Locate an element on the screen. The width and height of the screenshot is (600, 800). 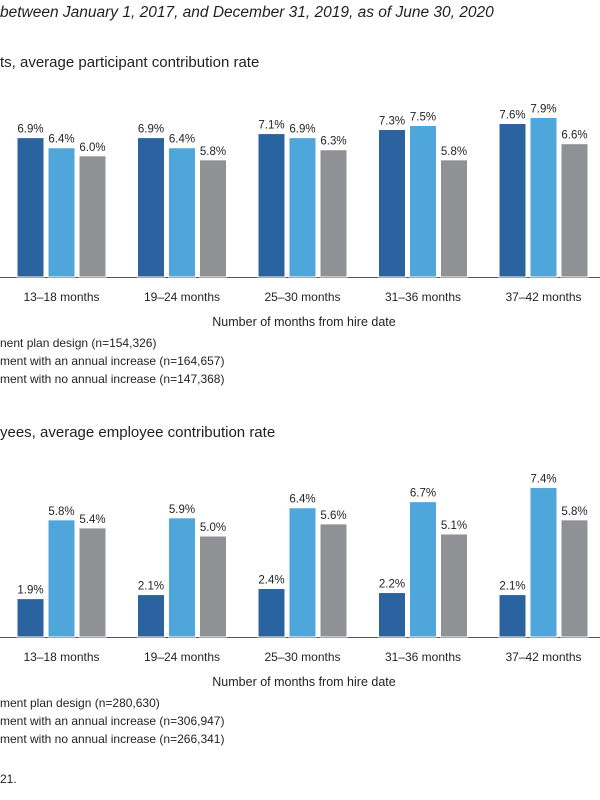
bar-value-label: 5.1% is located at coordinates (454, 526).